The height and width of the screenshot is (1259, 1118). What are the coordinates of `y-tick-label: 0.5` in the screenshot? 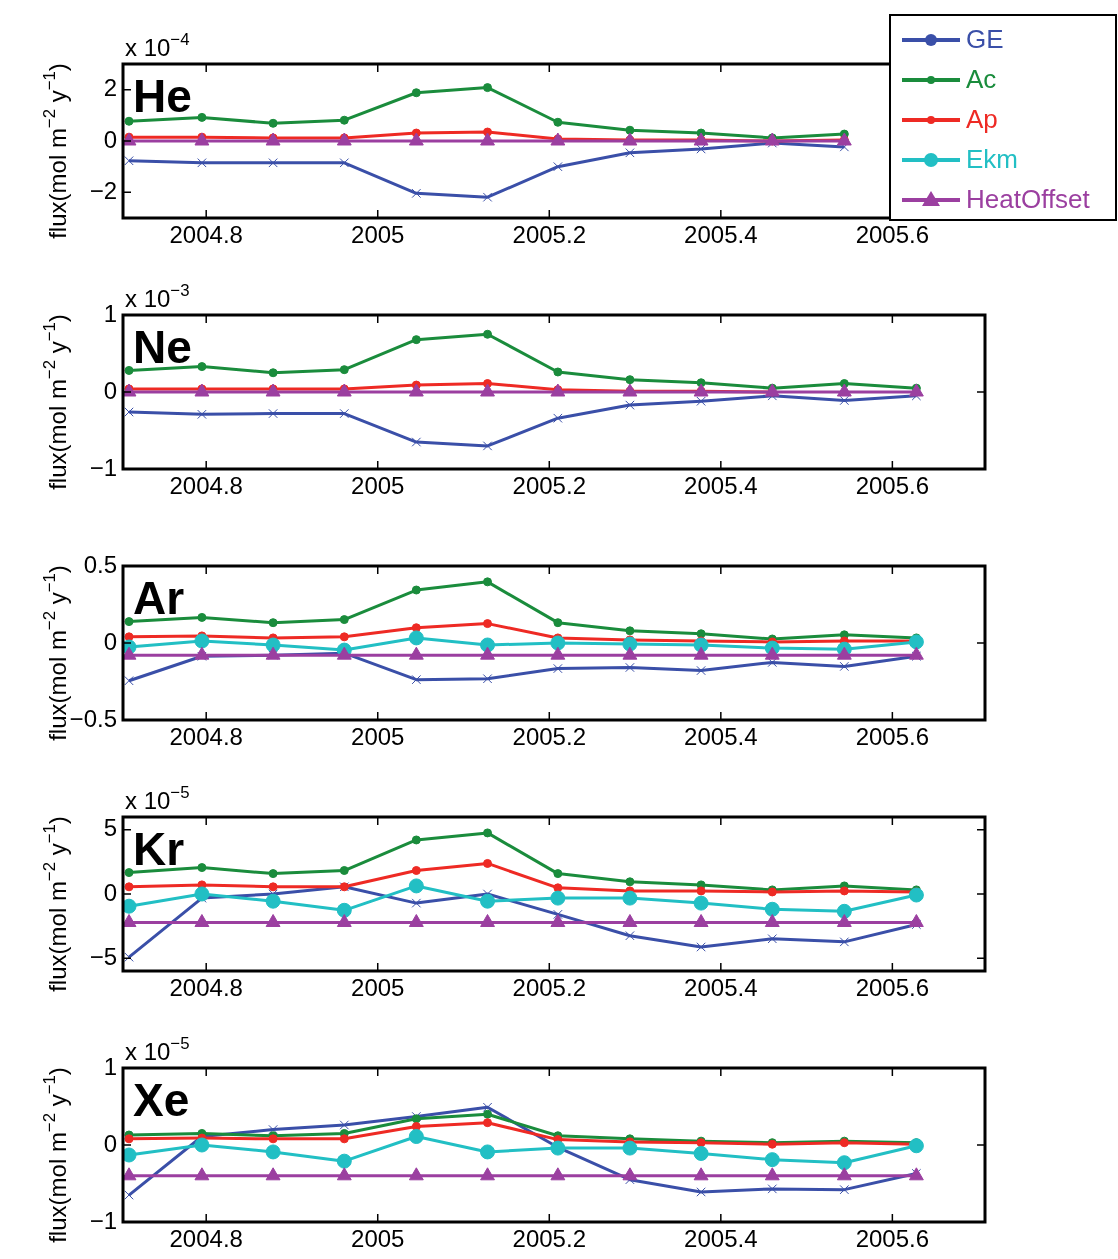 It's located at (100, 564).